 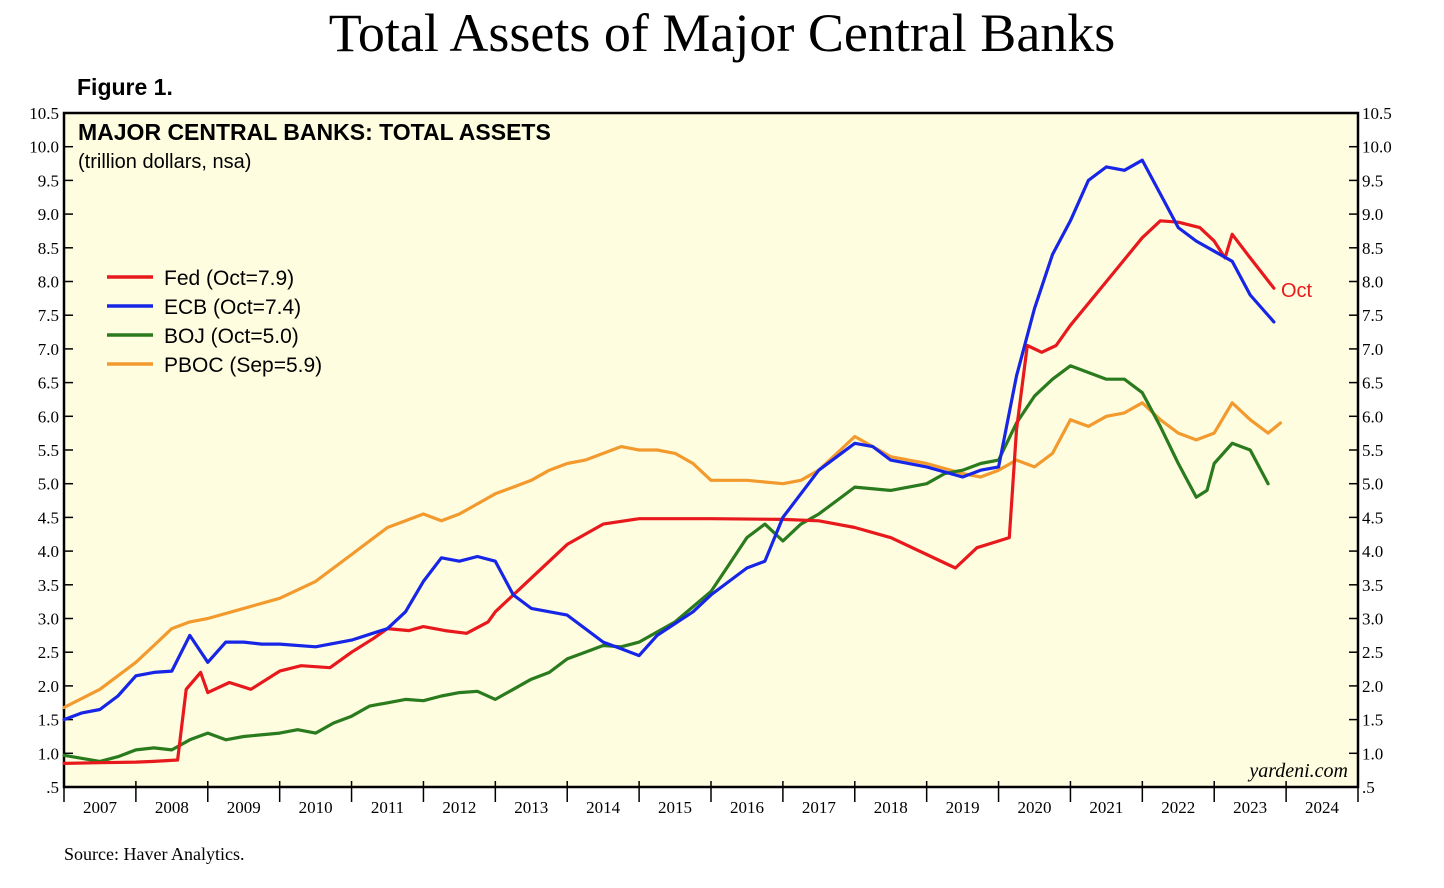 I want to click on x-tick-label: 2008, so click(x=172, y=807).